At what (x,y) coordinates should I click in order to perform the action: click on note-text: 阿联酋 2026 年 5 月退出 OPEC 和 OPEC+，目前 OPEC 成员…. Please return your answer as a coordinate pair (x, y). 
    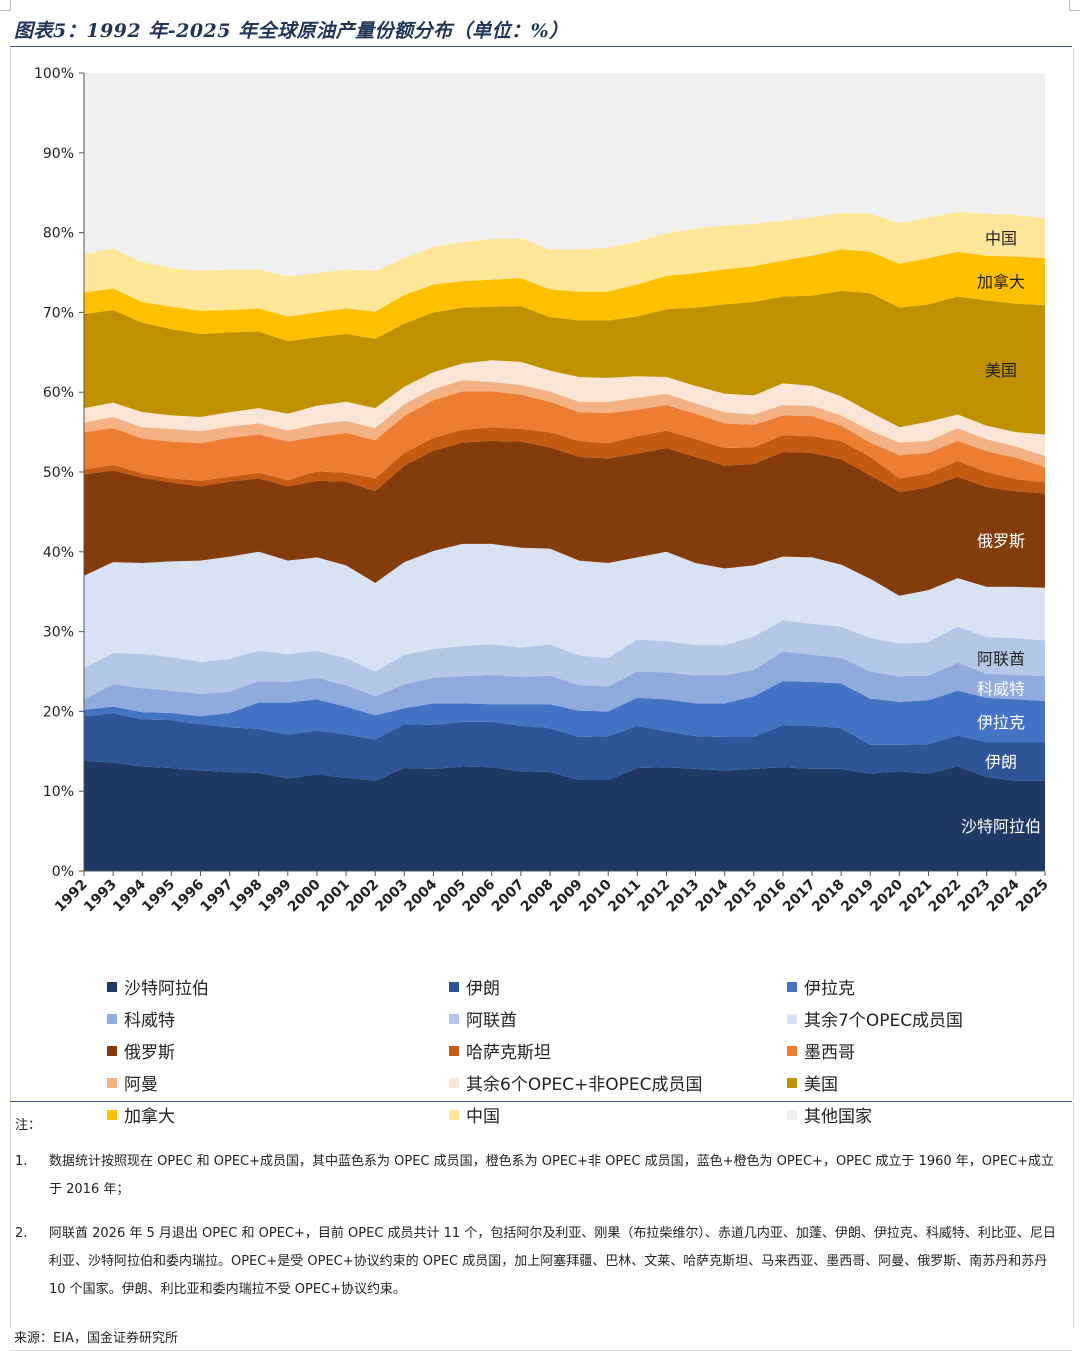
    Looking at the image, I should click on (552, 1261).